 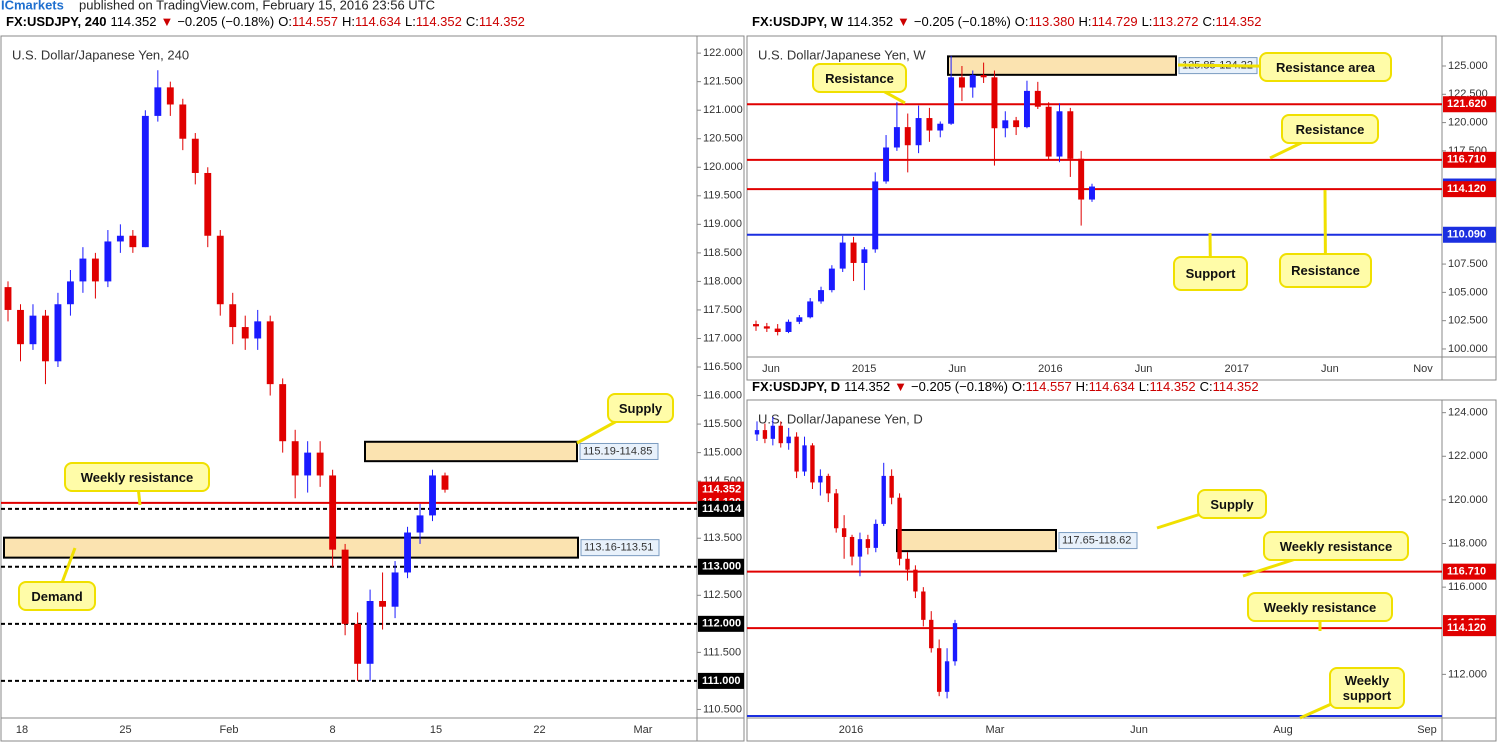 What do you see at coordinates (1052, 21) in the screenshot?
I see `symbol-value: 113.380` at bounding box center [1052, 21].